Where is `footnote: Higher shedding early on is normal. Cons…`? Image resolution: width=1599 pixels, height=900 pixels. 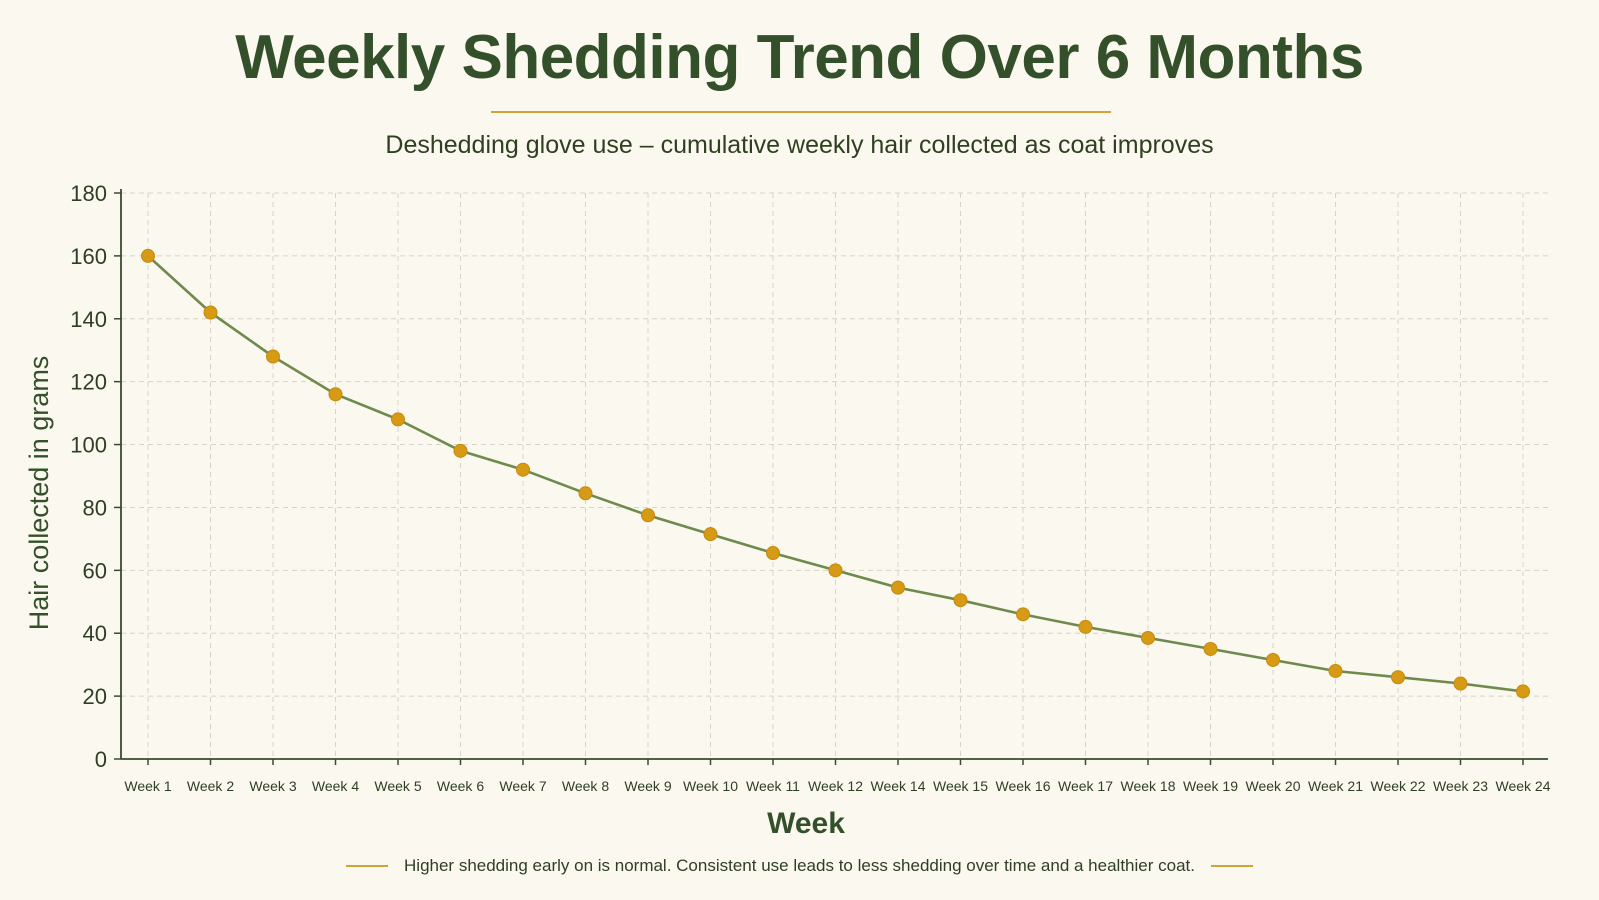 footnote: Higher shedding early on is normal. Cons… is located at coordinates (799, 866).